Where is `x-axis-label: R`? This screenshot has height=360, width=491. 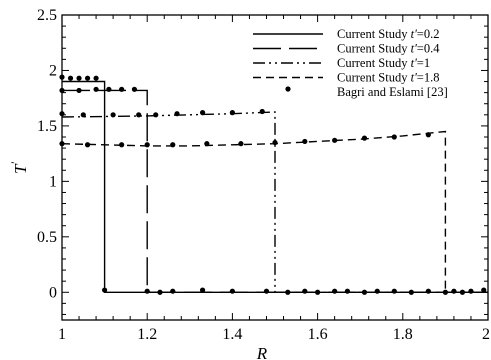
x-axis-label: R is located at coordinates (262, 352).